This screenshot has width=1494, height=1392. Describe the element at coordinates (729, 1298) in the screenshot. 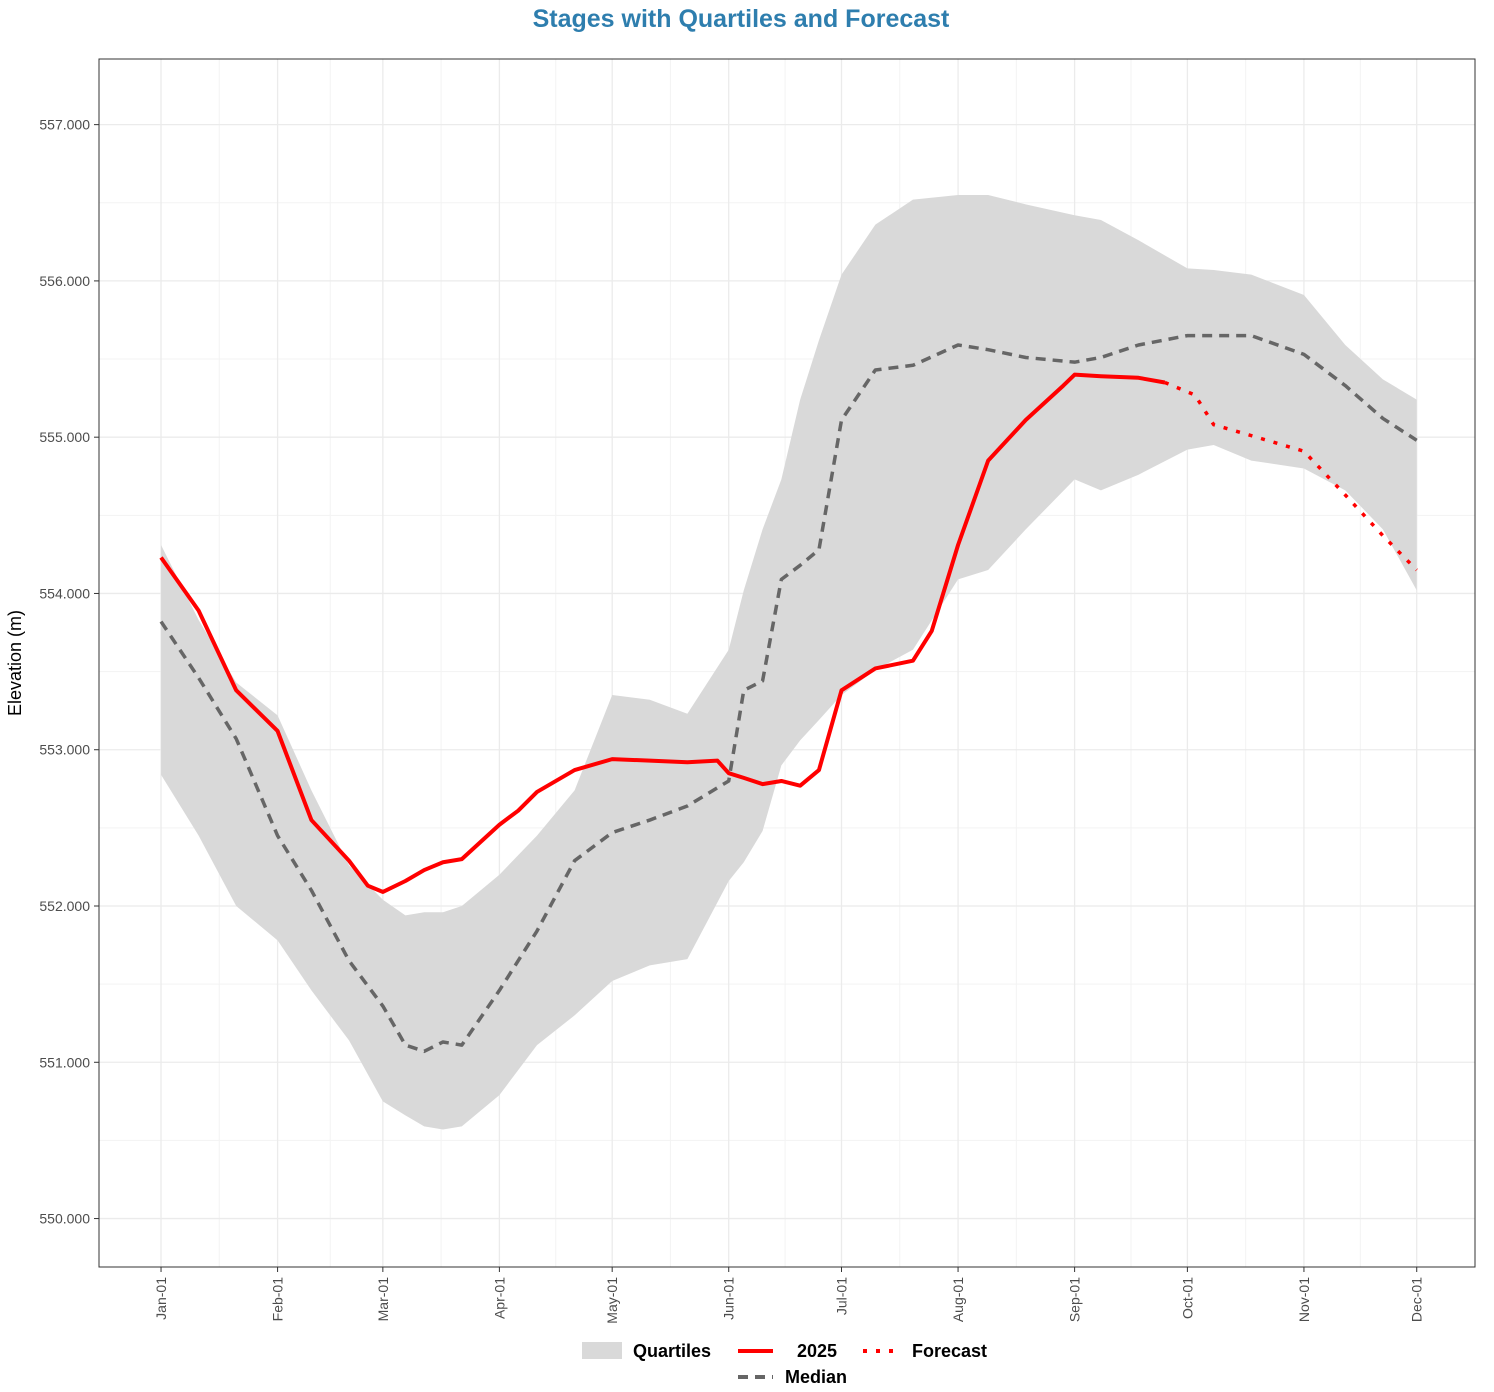

I see `x-tick-label: Jun-01` at that location.